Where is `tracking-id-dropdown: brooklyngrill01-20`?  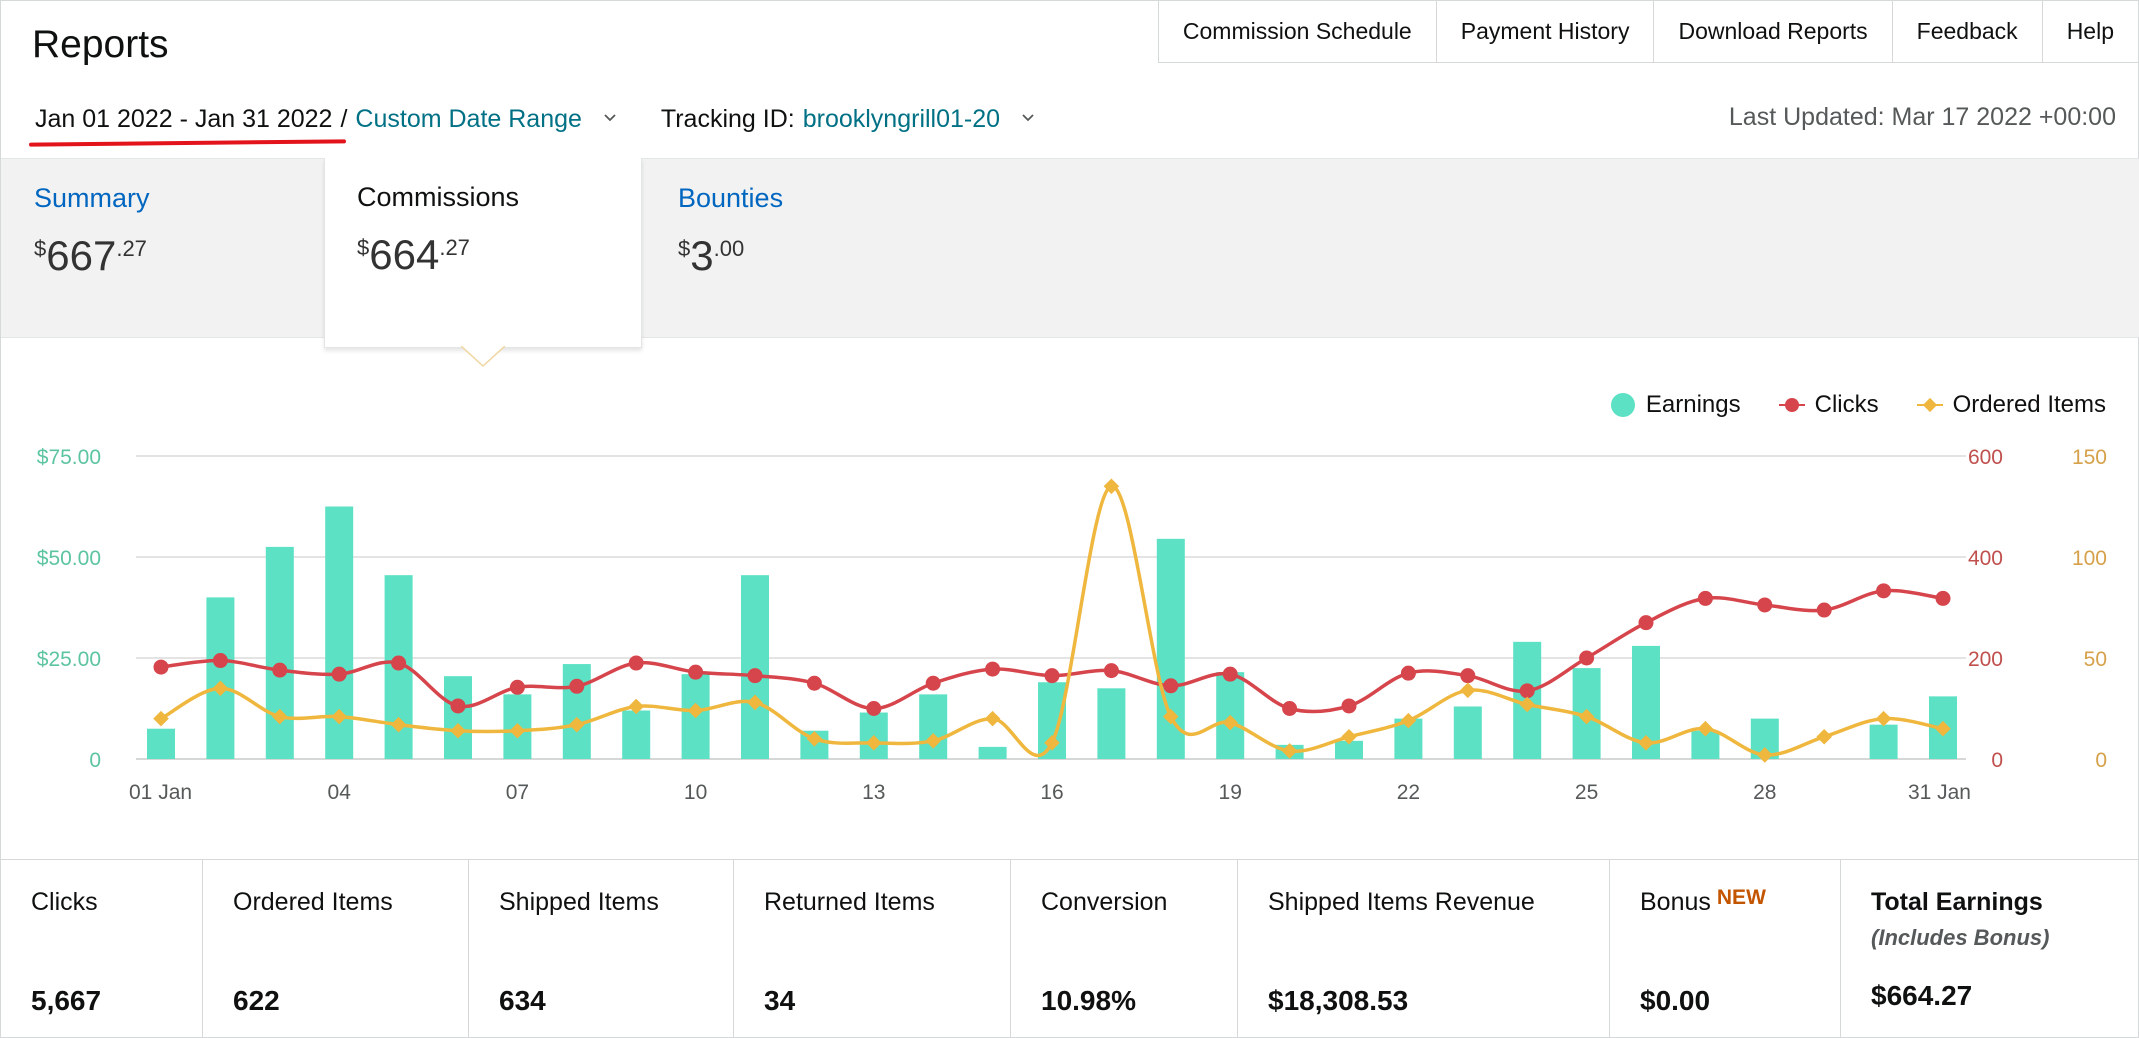
tracking-id-dropdown: brooklyngrill01-20 is located at coordinates (919, 119).